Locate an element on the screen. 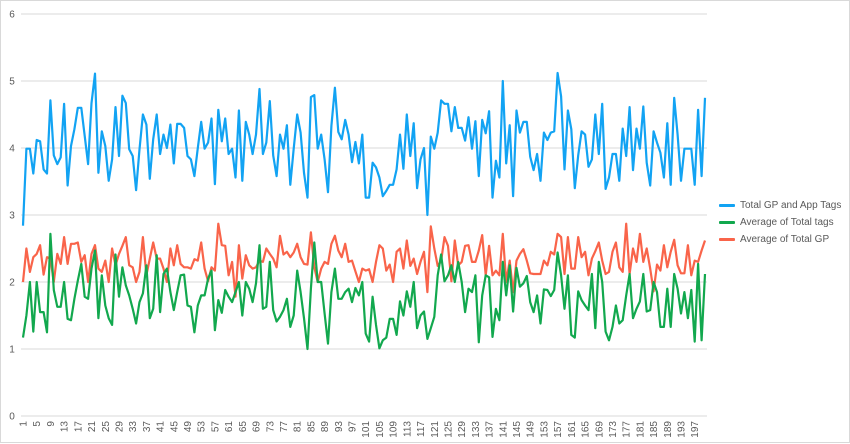 The image size is (850, 444). x-tick-label: 105 is located at coordinates (380, 429).